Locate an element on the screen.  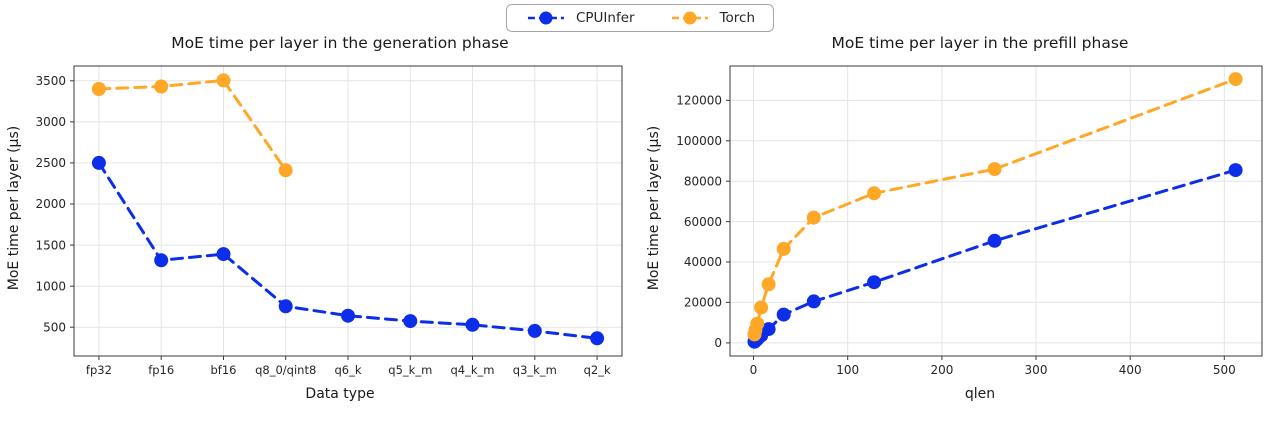
svg-text: 60000 is located at coordinates (703, 222).